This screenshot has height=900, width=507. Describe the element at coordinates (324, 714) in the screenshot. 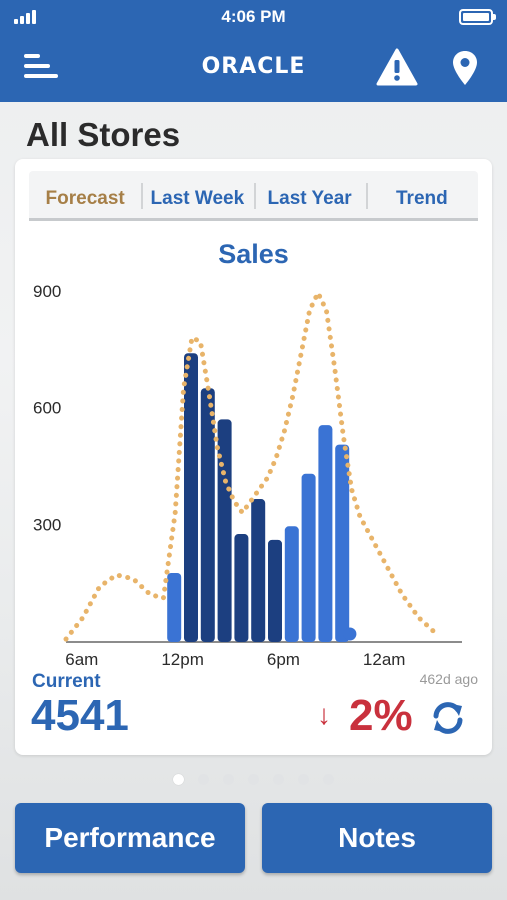

I see `down-arrow-icon: ↓` at that location.